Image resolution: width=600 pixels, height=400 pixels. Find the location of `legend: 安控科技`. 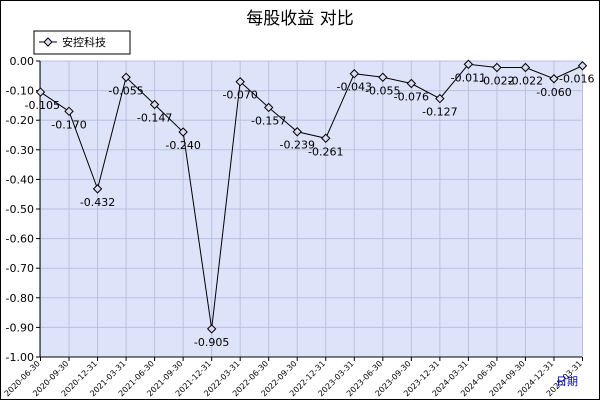

legend: 安控科技 is located at coordinates (82, 42).